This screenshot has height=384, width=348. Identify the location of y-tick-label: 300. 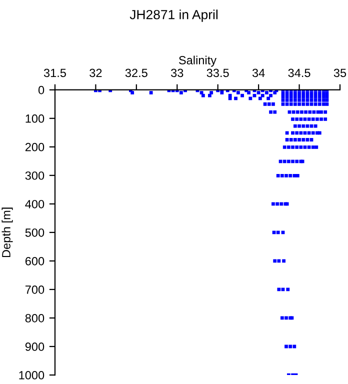
(34, 175).